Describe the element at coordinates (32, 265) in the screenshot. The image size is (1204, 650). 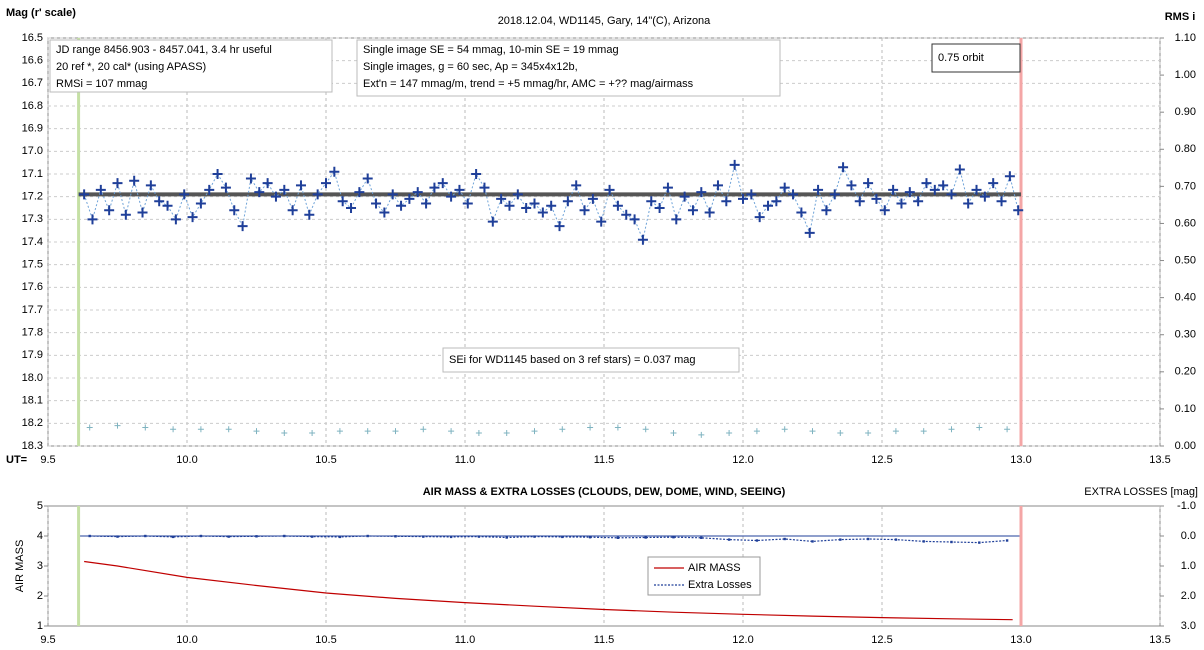
I see `y-tick-label: 17.5` at that location.